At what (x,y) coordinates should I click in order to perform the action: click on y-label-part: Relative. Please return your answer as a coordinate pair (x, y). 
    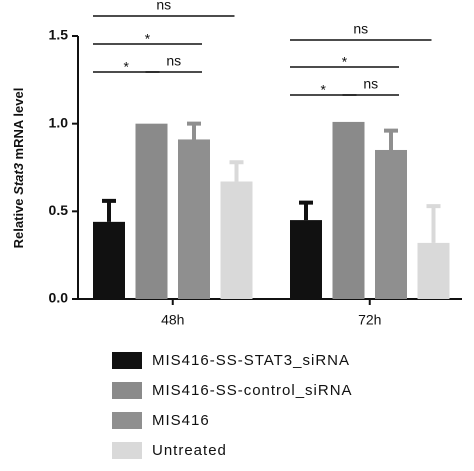
    Looking at the image, I should click on (18, 221).